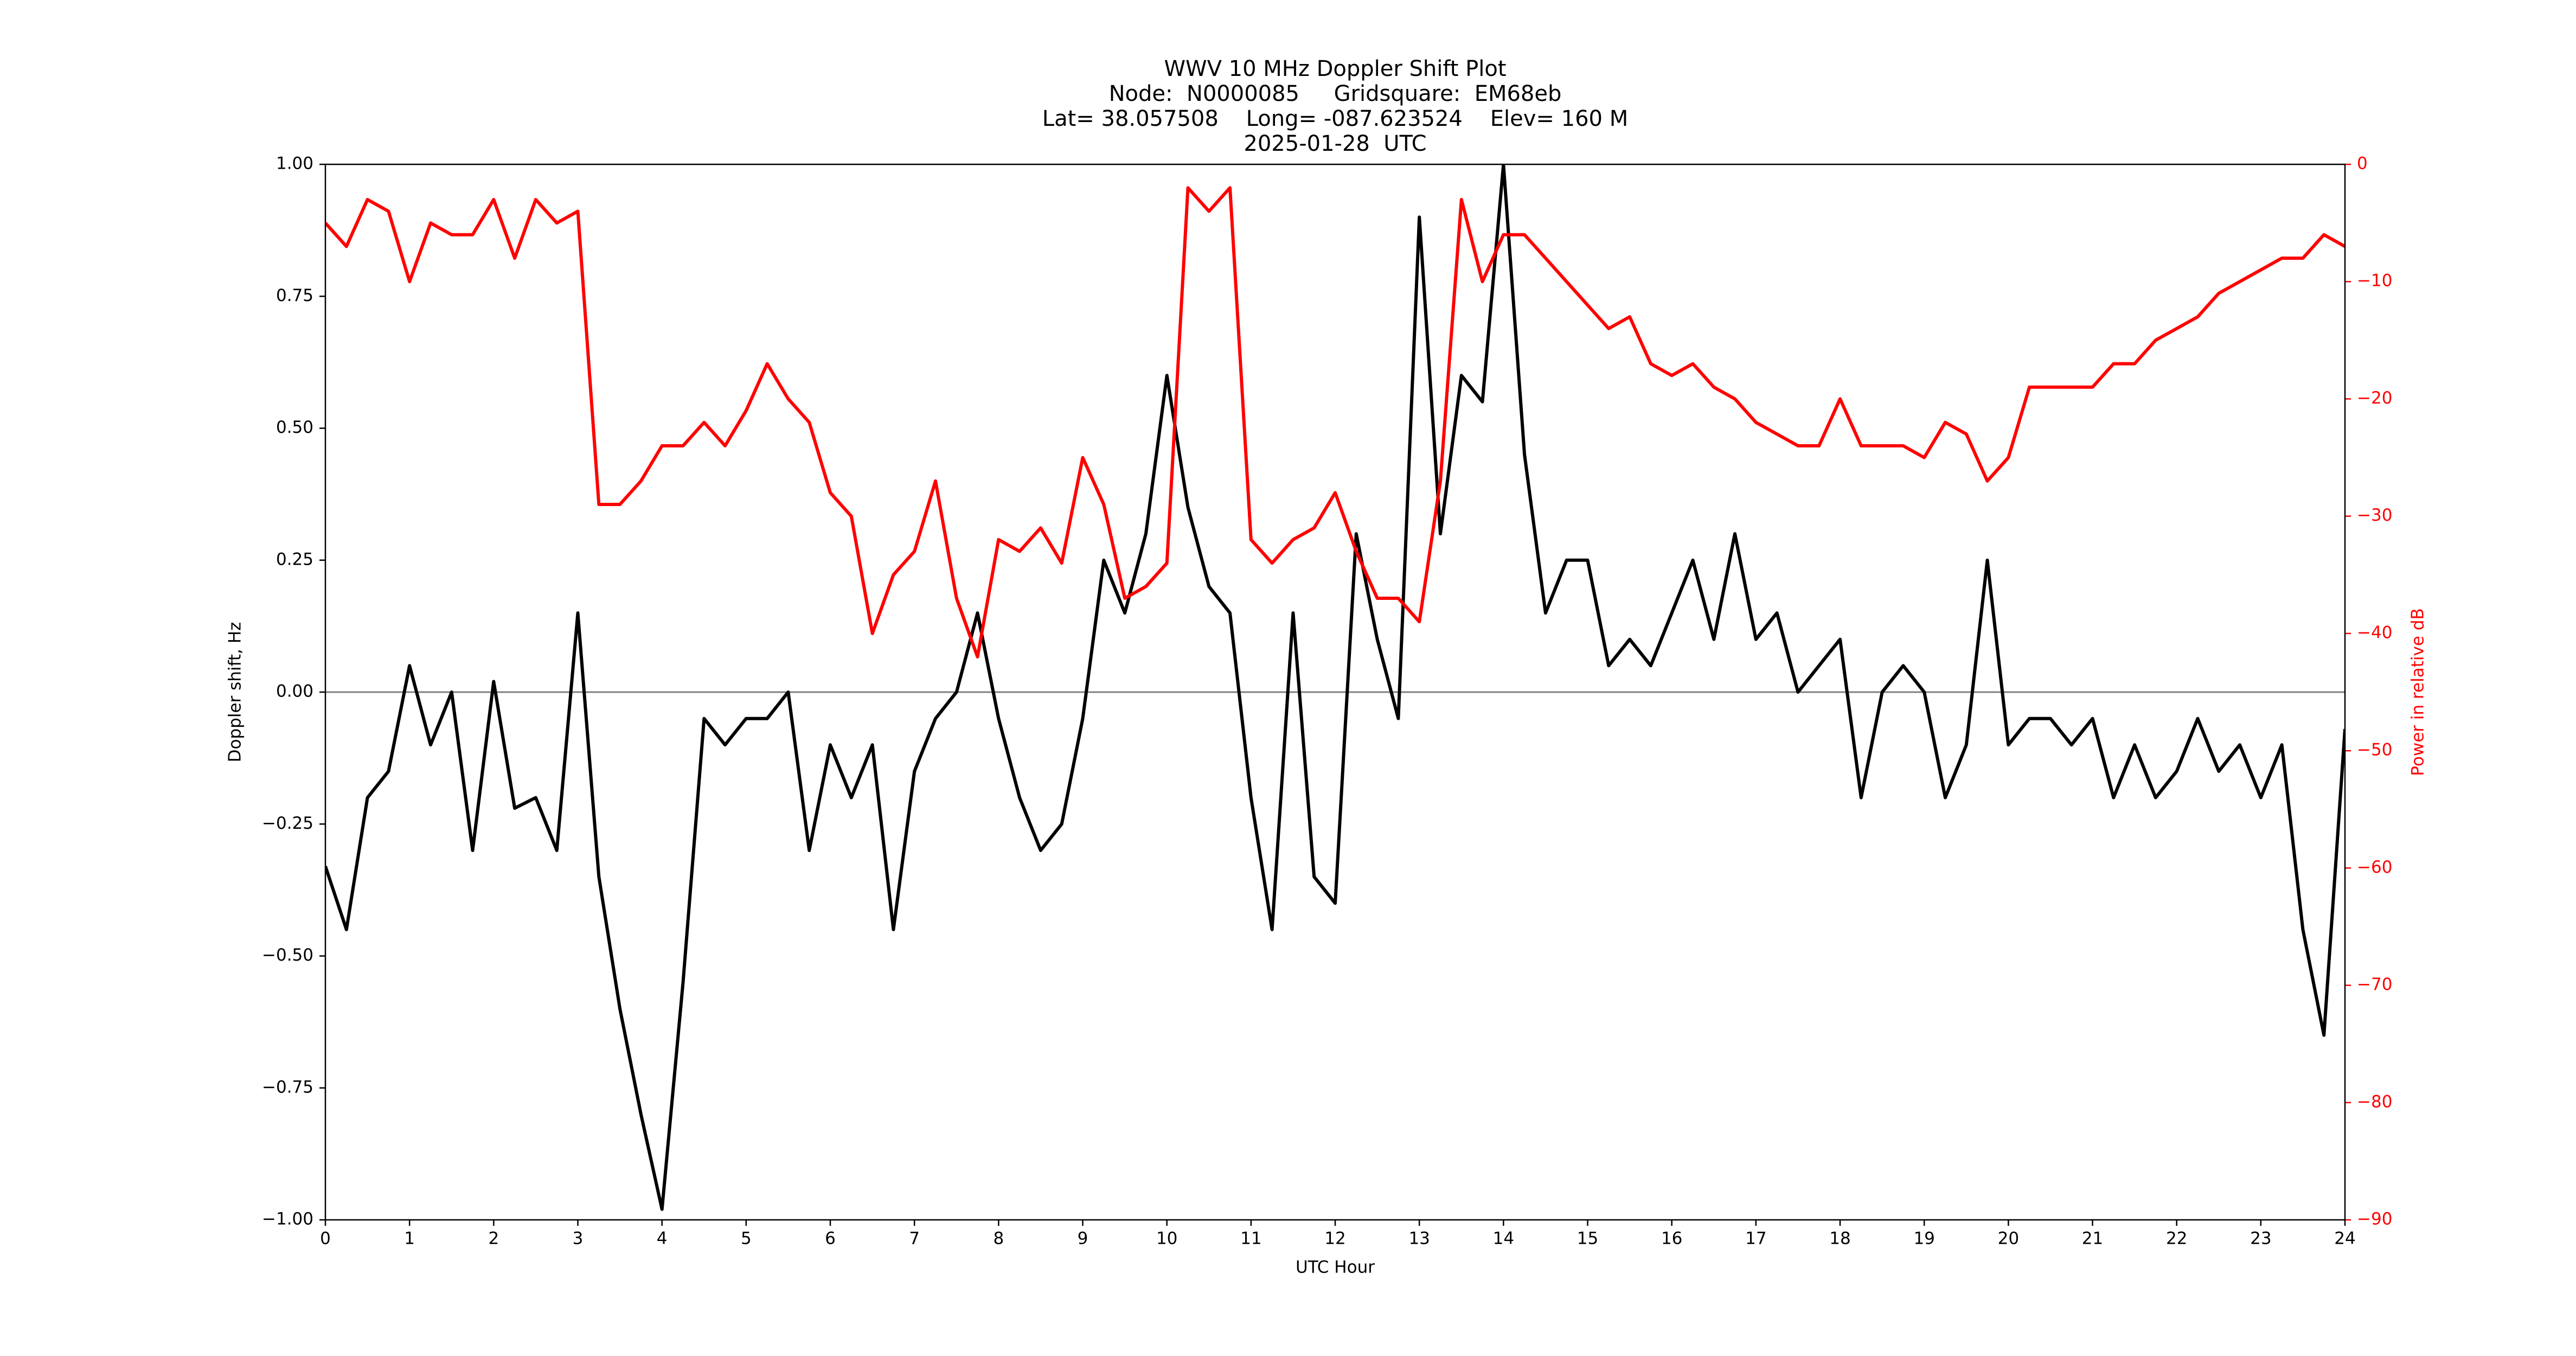 This screenshot has height=1356, width=2576. What do you see at coordinates (1419, 1239) in the screenshot?
I see `x-tick-label: 13` at bounding box center [1419, 1239].